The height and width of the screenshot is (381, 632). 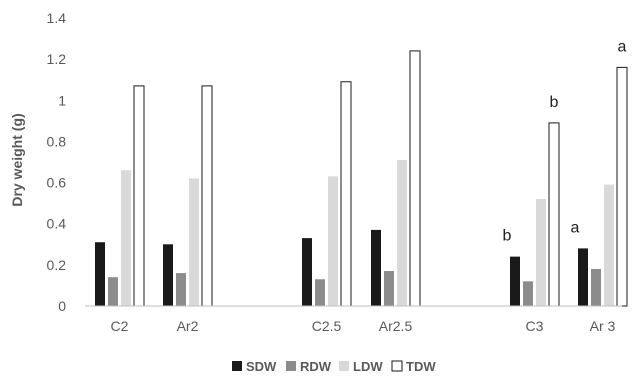 What do you see at coordinates (596, 287) in the screenshot?
I see `bar-rdw-ar3` at bounding box center [596, 287].